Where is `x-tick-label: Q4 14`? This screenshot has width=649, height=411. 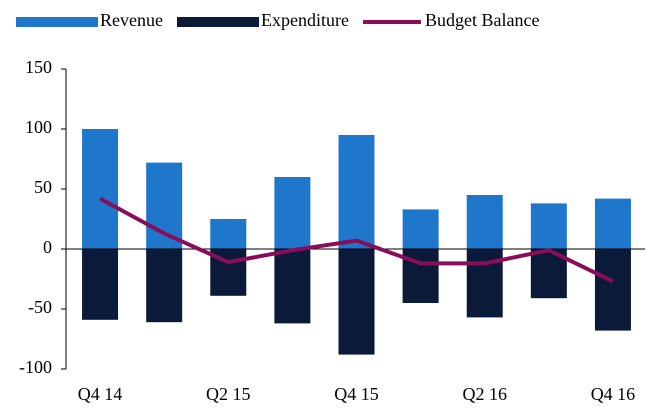
x-tick-label: Q4 14 is located at coordinates (100, 394).